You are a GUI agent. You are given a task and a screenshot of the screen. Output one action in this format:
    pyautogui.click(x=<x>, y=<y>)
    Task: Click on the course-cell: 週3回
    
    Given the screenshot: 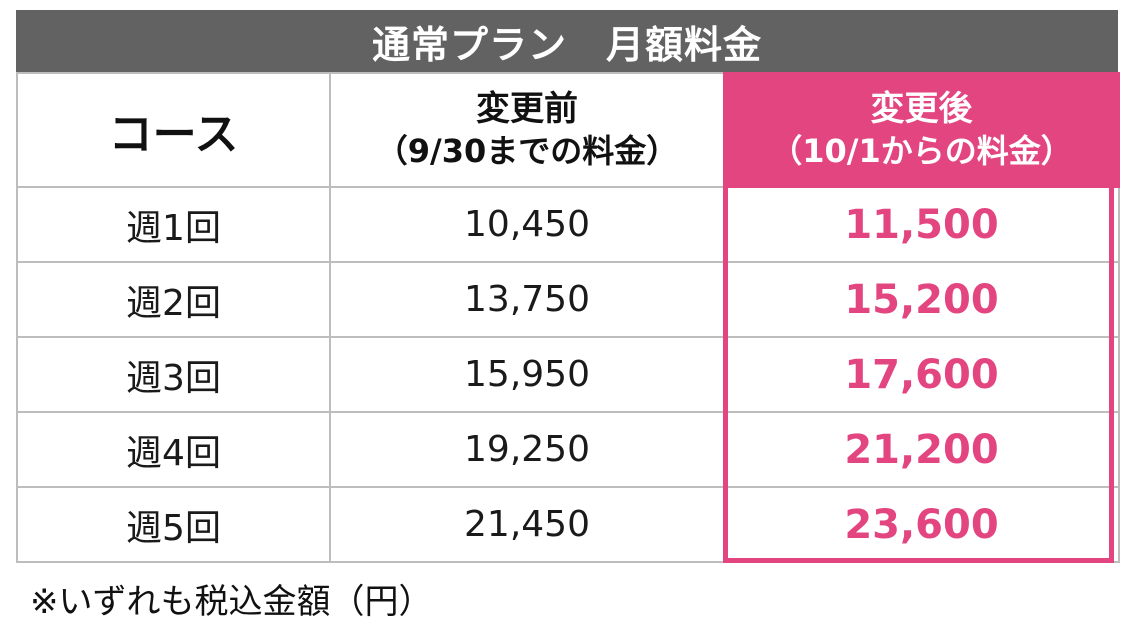 What is the action you would take?
    pyautogui.click(x=173, y=374)
    